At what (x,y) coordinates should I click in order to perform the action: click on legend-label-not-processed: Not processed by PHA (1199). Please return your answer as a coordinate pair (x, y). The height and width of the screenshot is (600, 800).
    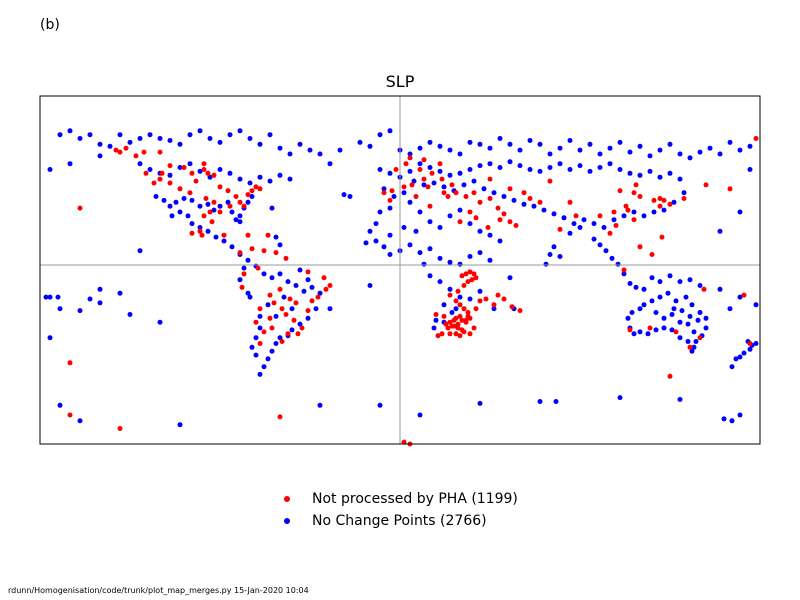
    Looking at the image, I should click on (415, 499).